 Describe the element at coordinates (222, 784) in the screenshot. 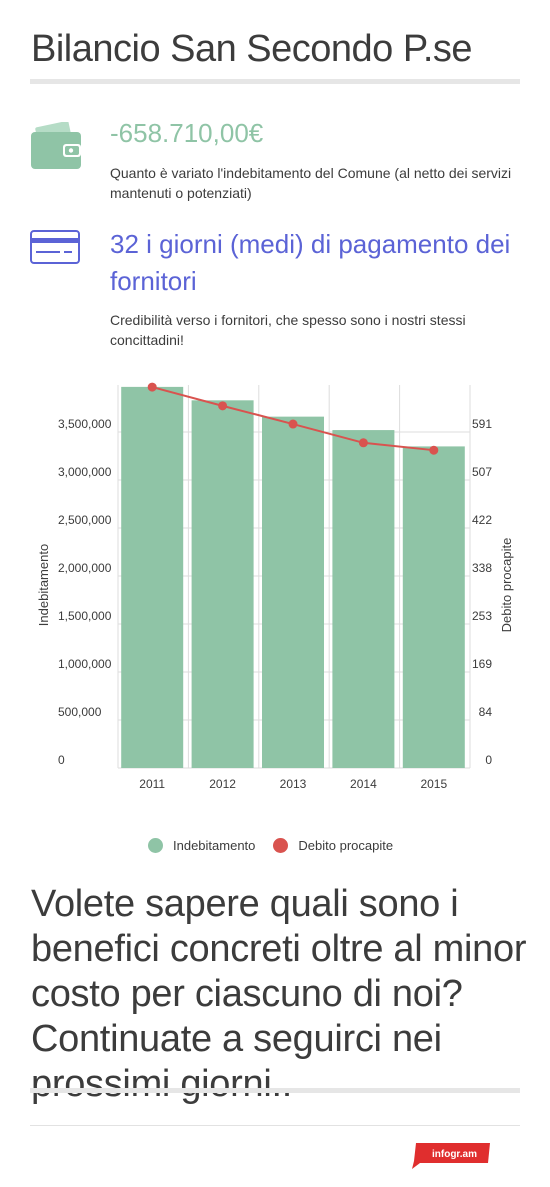

I see `x-tick-label: 2012` at that location.